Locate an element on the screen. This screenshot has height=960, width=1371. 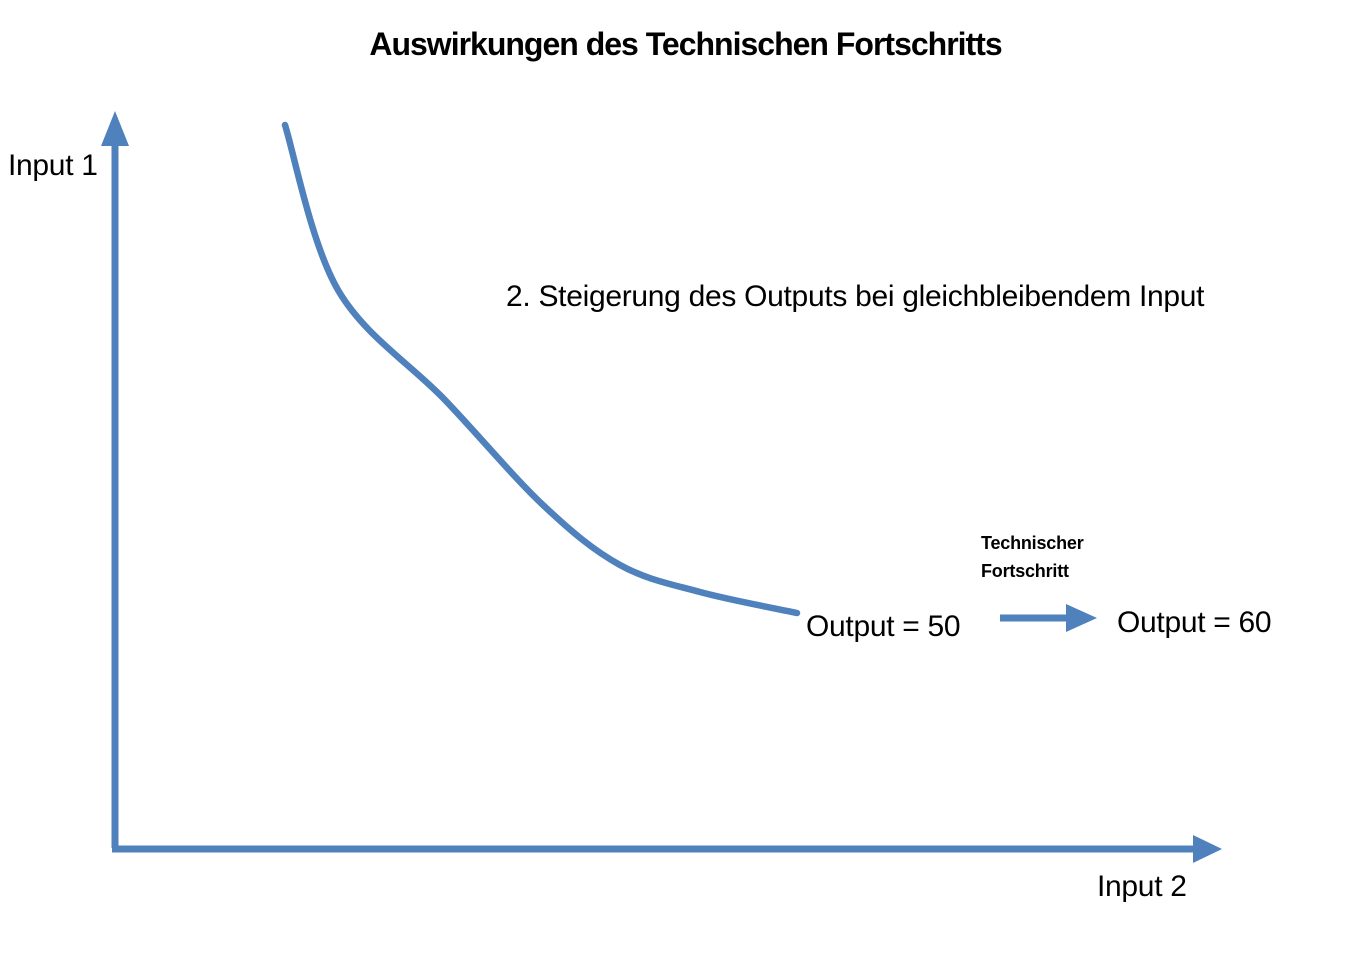
y-axis-label: Input 1 is located at coordinates (53, 165).